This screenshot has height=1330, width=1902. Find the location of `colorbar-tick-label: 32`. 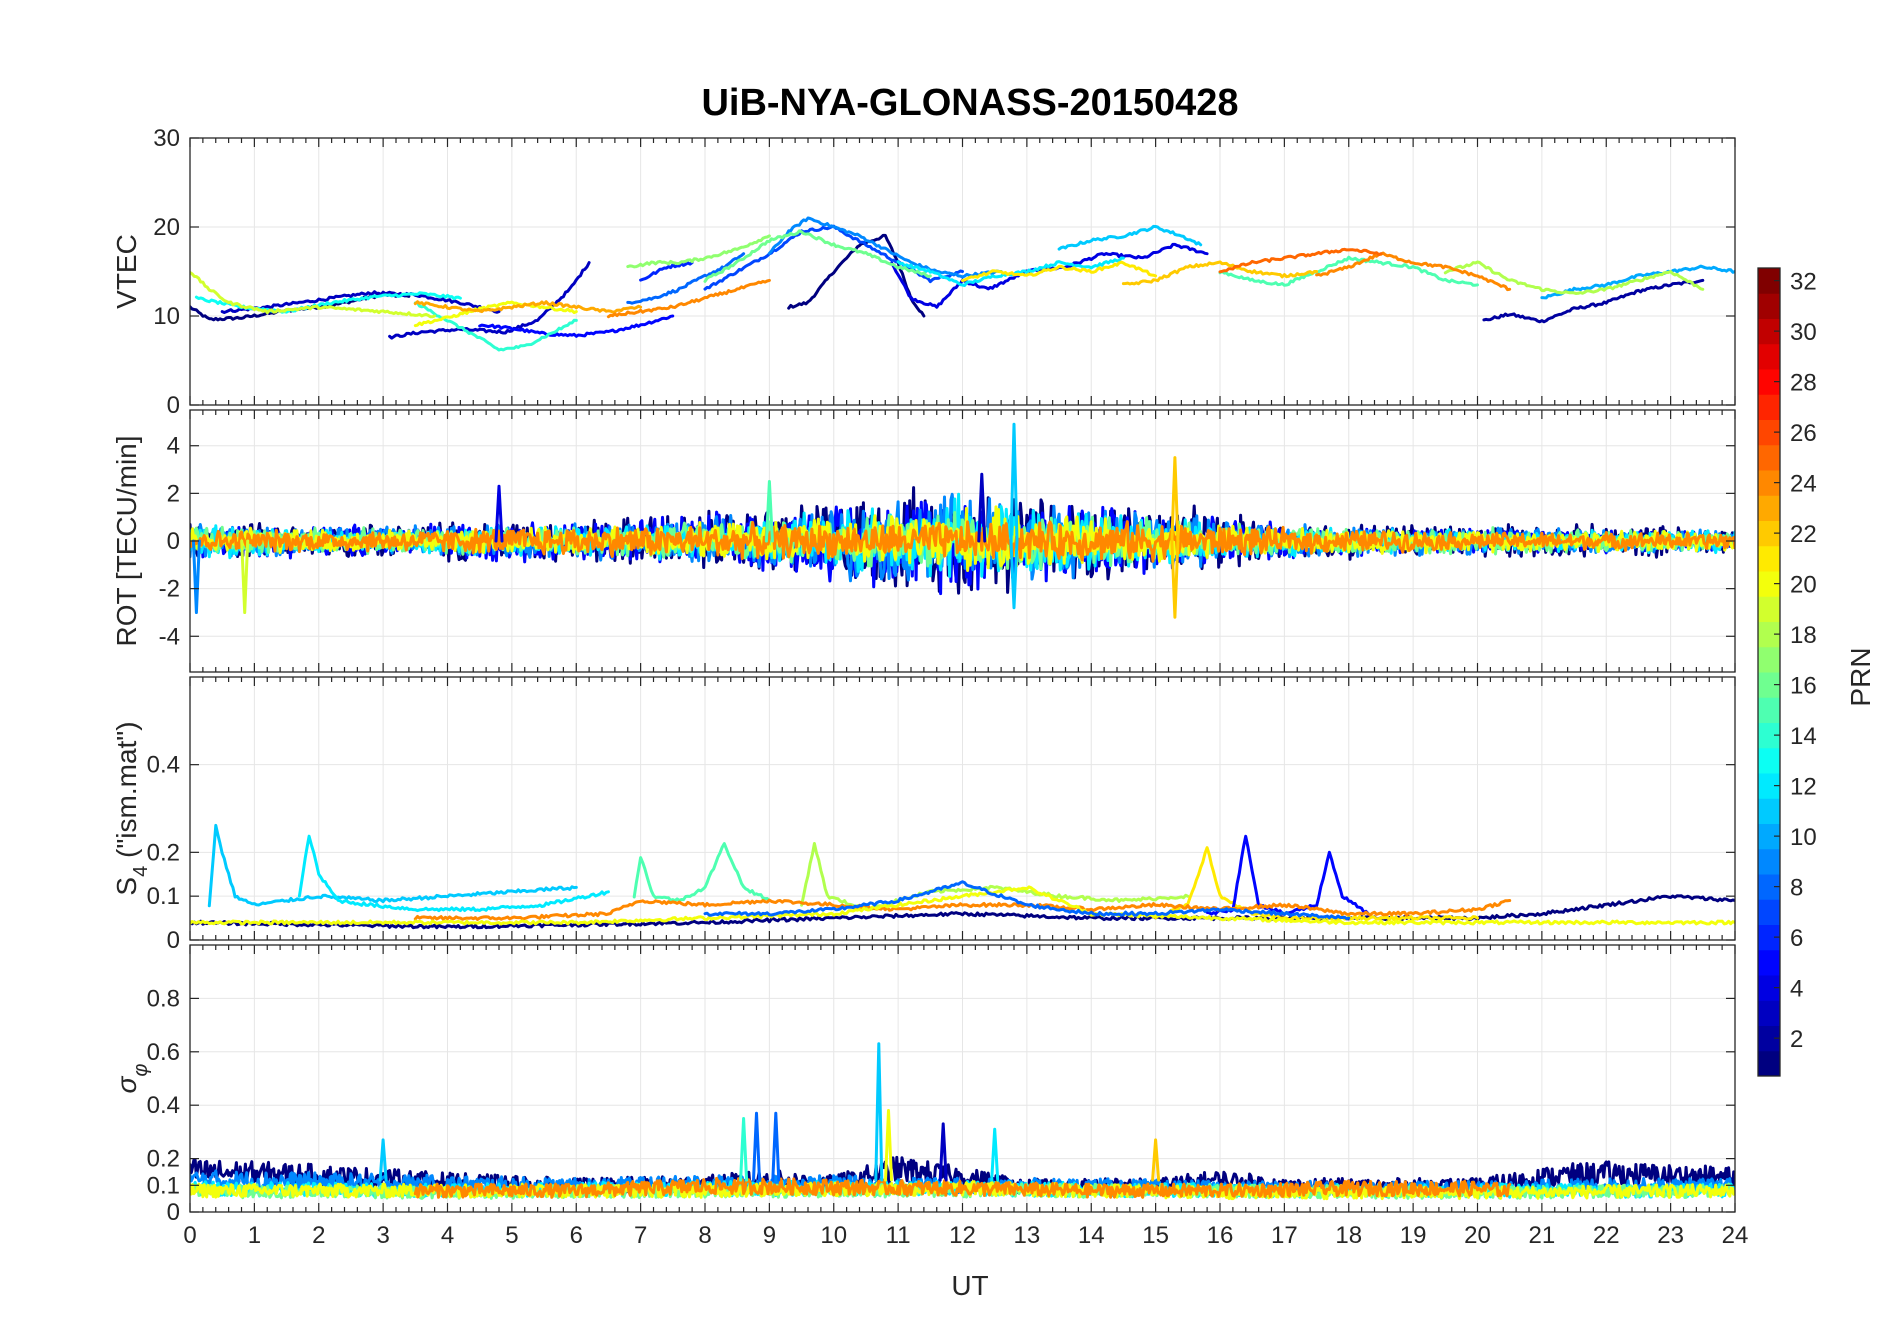

colorbar-tick-label: 32 is located at coordinates (1803, 282).